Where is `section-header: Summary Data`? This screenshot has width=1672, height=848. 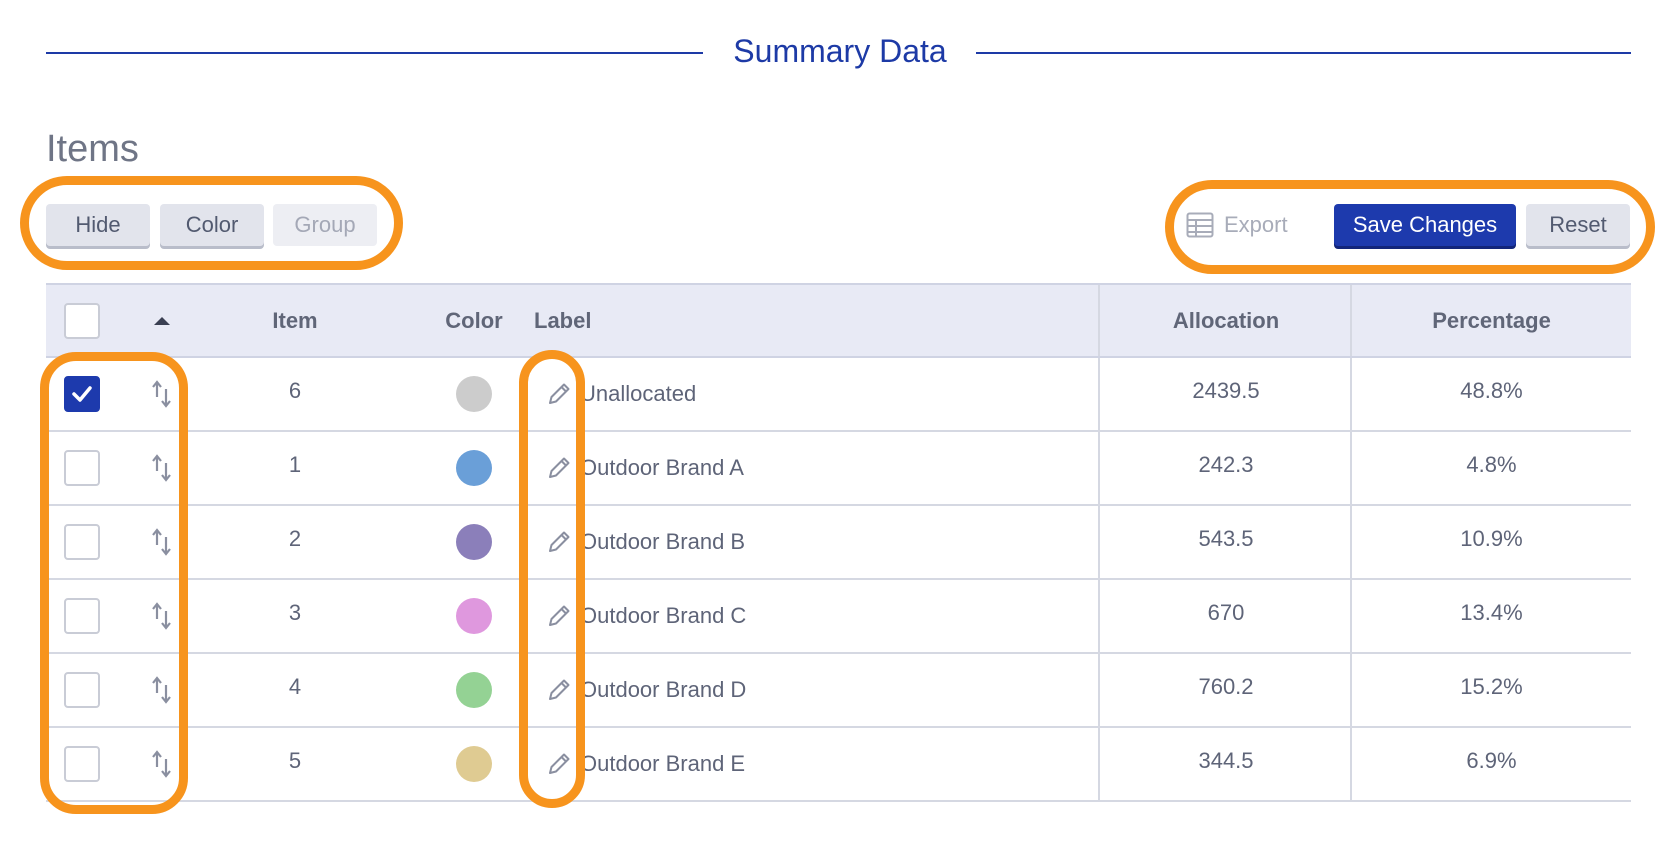 section-header: Summary Data is located at coordinates (838, 53).